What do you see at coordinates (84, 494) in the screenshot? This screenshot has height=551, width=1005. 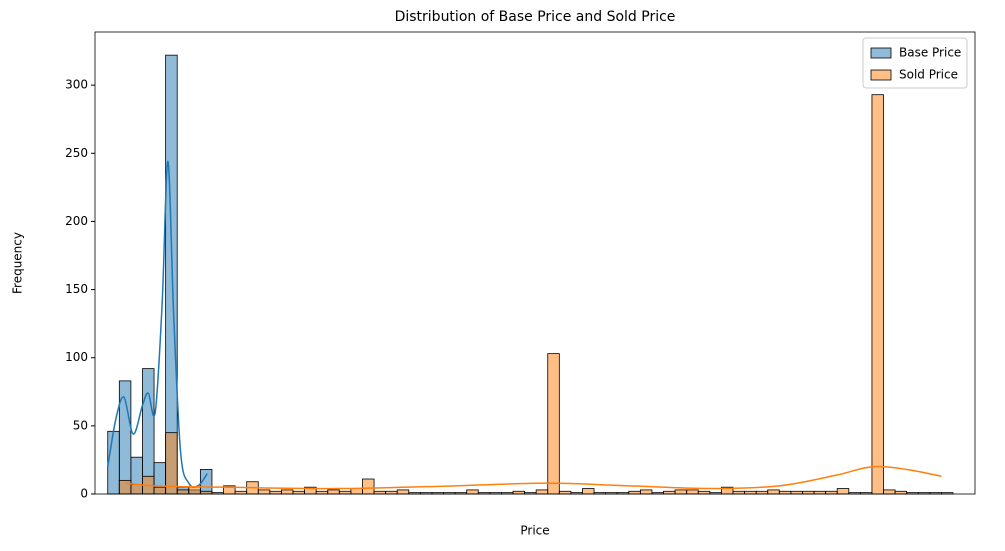 I see `y-tick-label: 0` at bounding box center [84, 494].